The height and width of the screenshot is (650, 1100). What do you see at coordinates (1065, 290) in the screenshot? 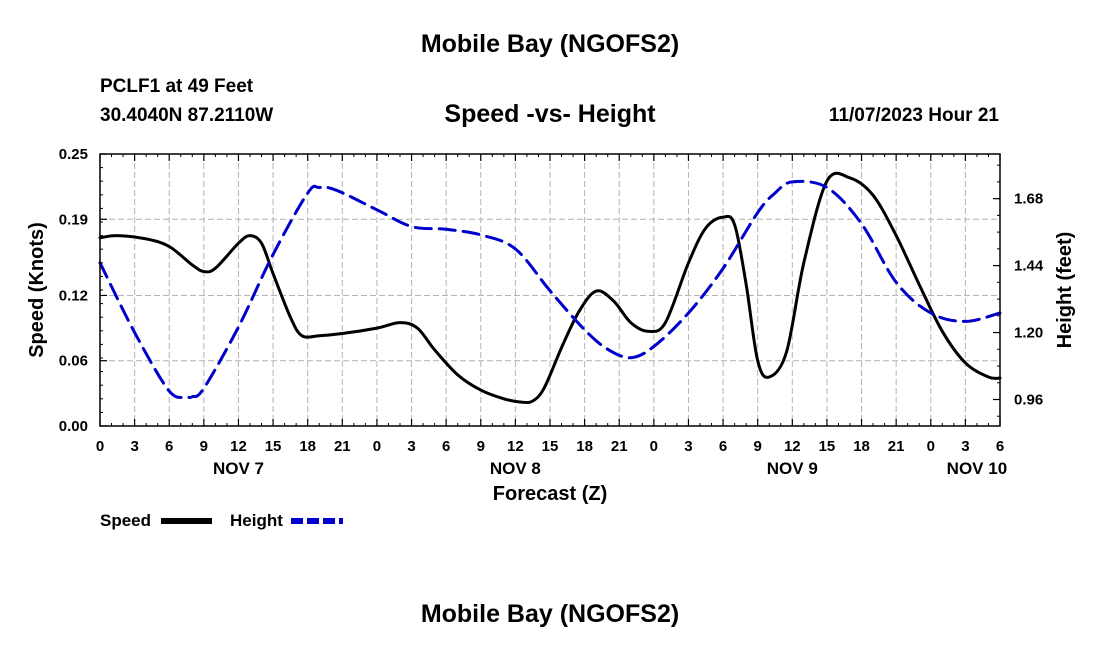
I see `right-axis-title: Height (feet)` at bounding box center [1065, 290].